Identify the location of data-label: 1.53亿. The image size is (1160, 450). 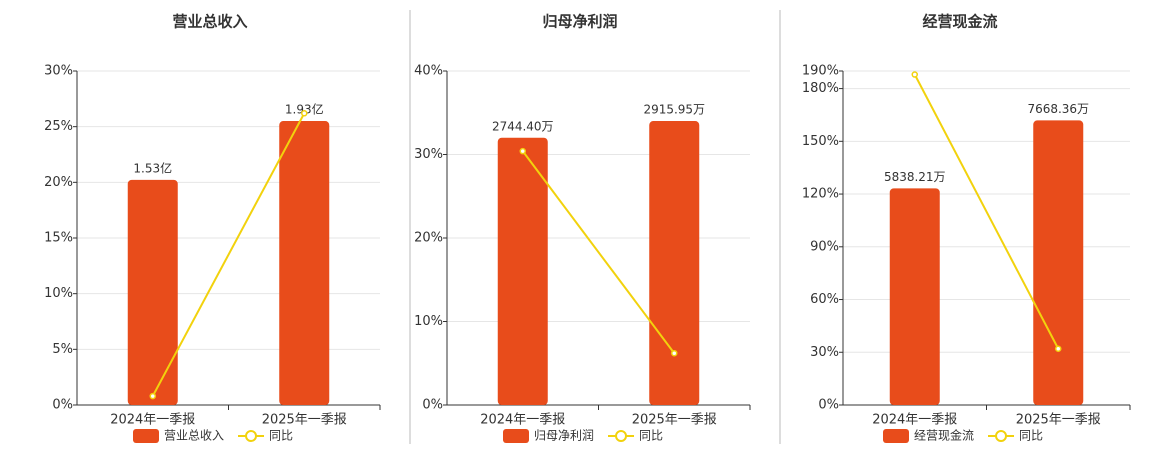
(152, 167).